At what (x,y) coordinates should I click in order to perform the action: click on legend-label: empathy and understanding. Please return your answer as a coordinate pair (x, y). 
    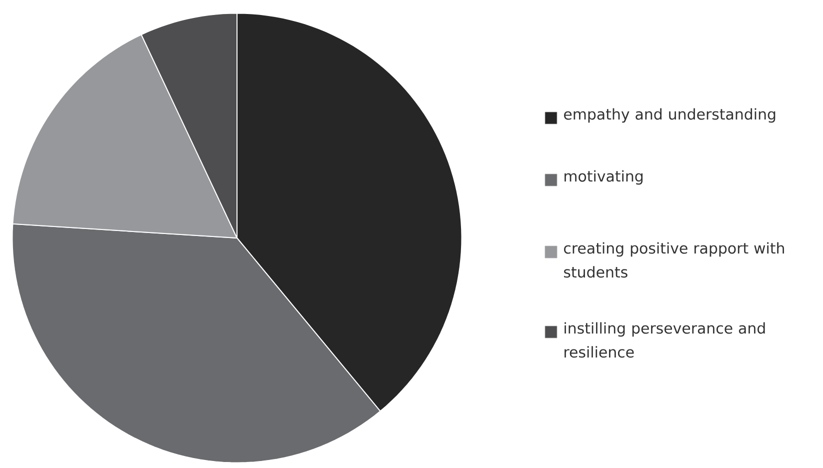
    Looking at the image, I should click on (670, 115).